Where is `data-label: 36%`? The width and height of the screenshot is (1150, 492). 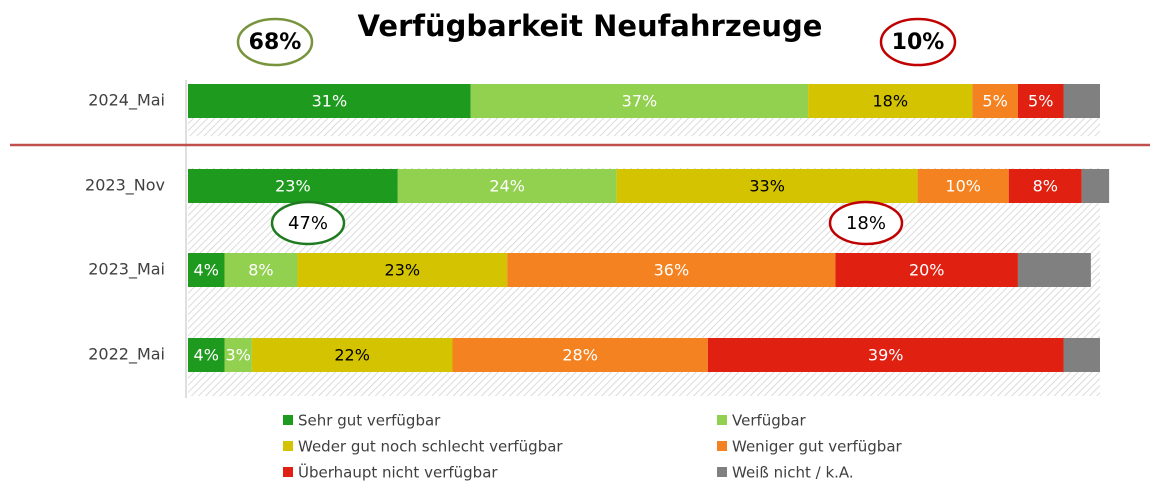 data-label: 36% is located at coordinates (672, 270).